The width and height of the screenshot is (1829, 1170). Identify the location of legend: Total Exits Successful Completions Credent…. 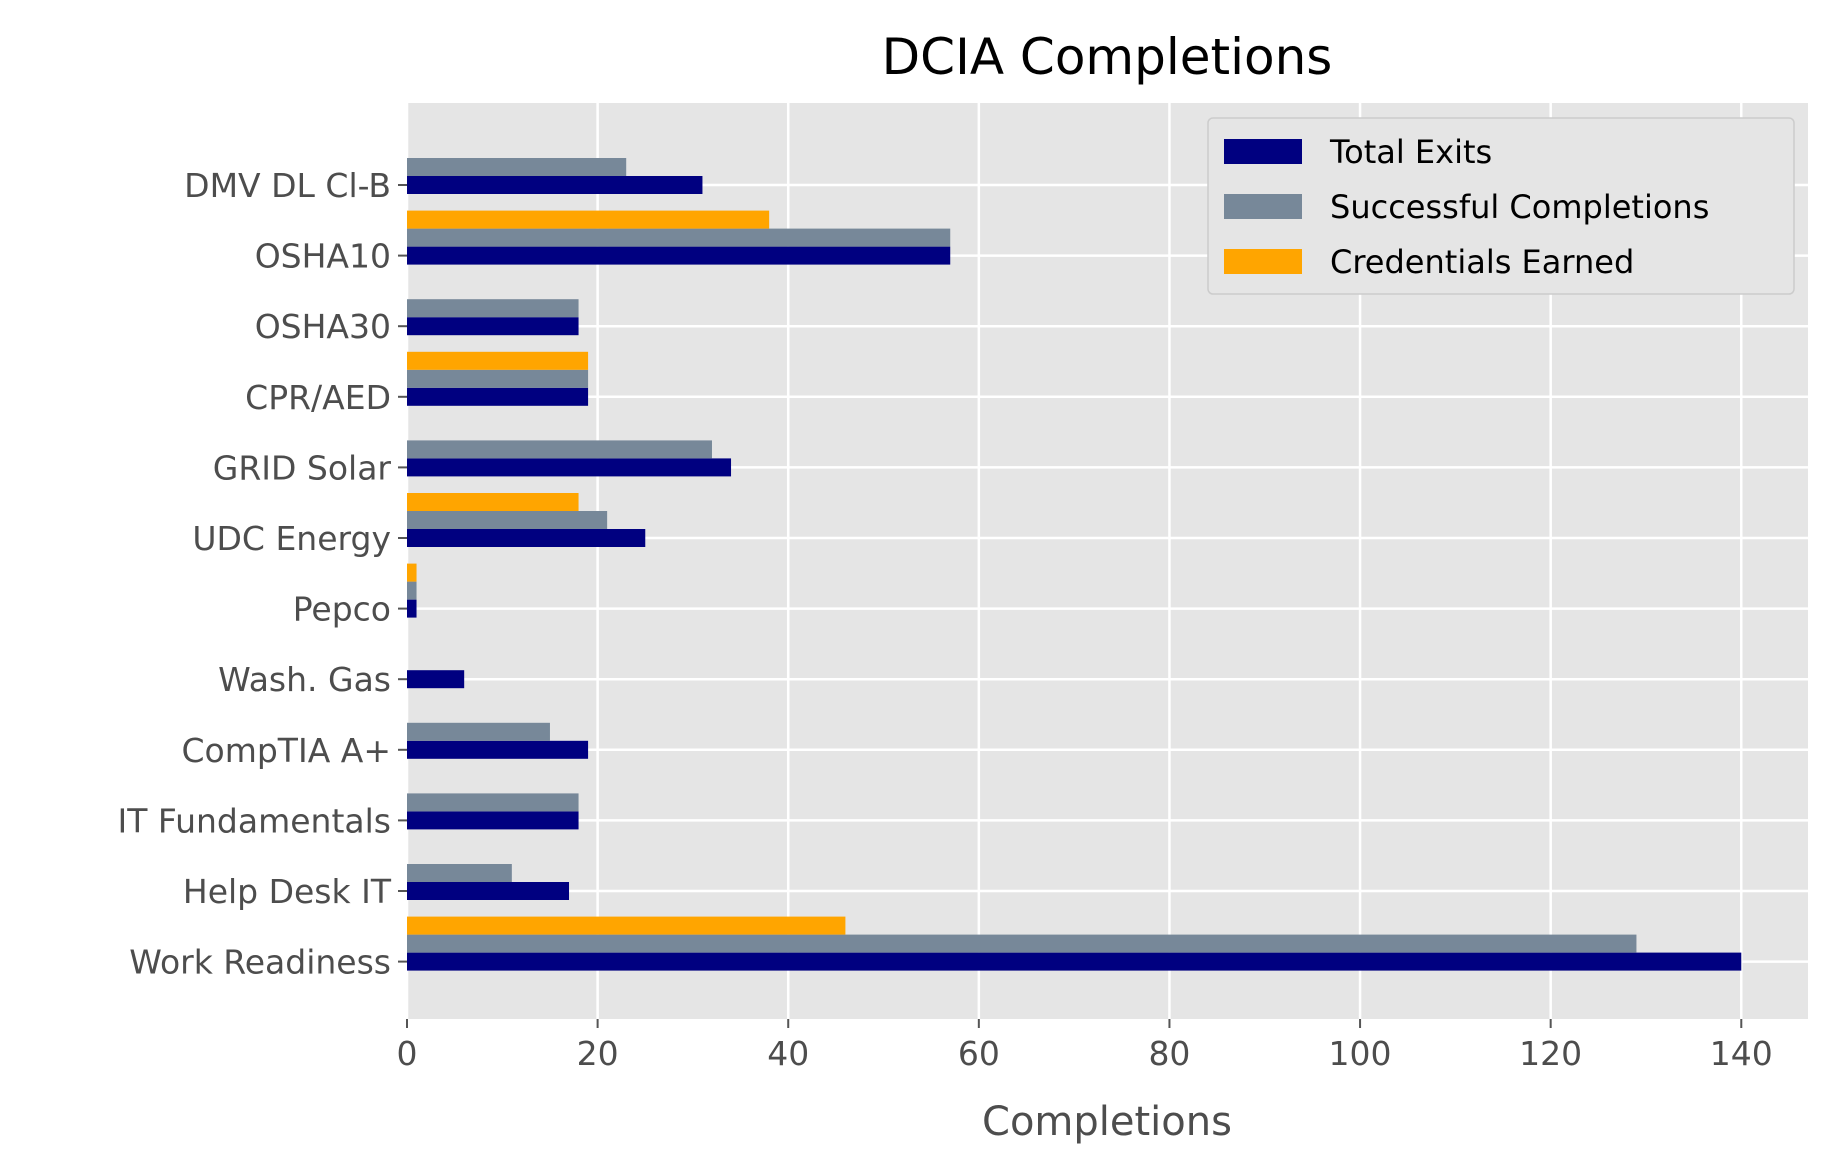
(1501, 206).